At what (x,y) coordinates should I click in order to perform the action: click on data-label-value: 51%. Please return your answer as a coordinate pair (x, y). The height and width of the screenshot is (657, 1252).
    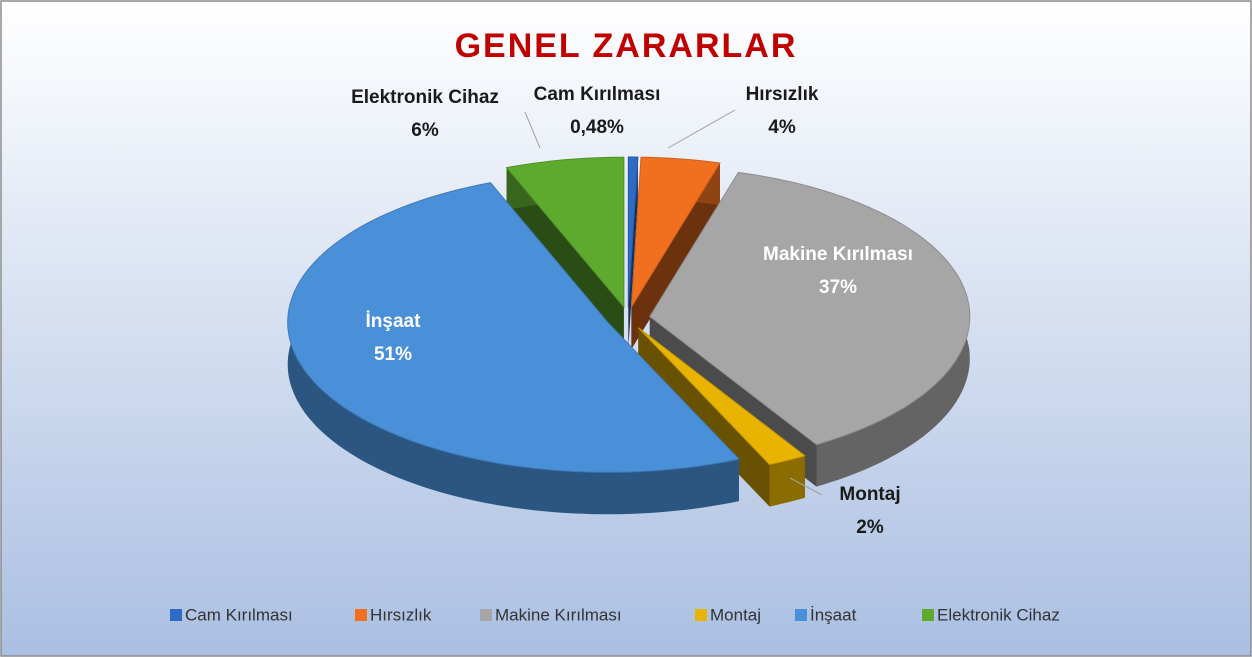
    Looking at the image, I should click on (393, 354).